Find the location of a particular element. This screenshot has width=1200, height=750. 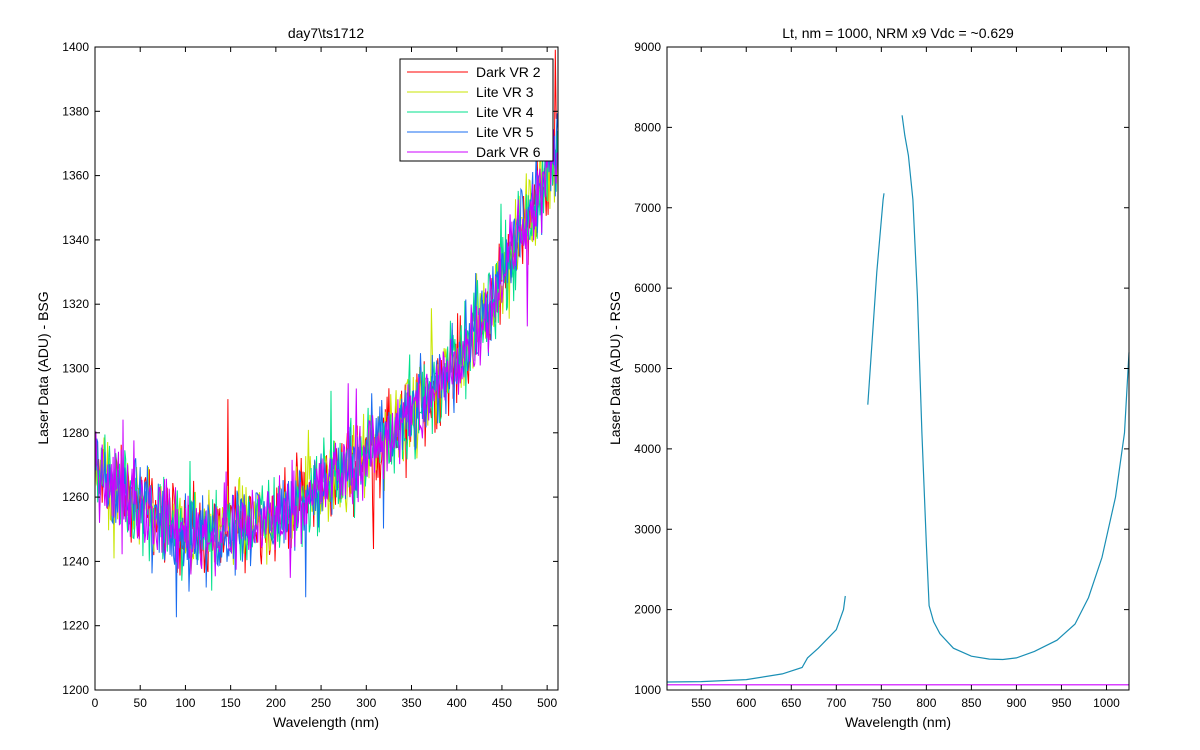

x-tick-label: 850 is located at coordinates (971, 703).